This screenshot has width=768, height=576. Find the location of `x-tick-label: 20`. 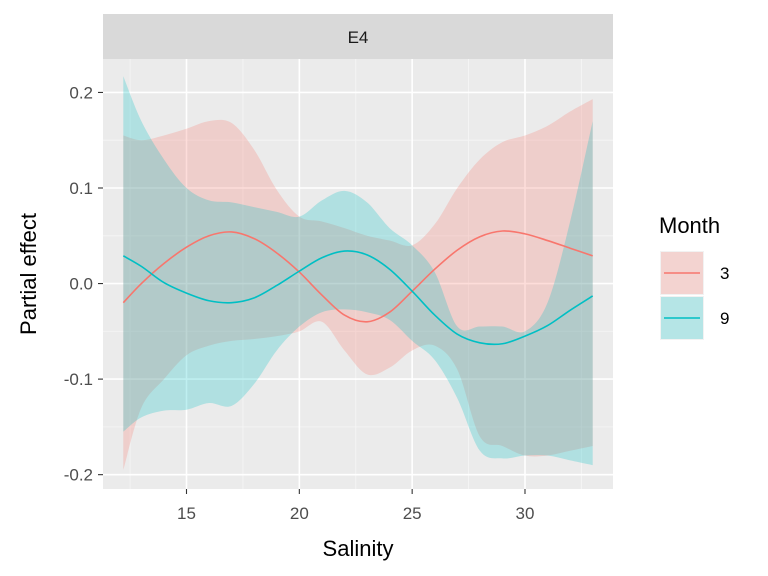

x-tick-label: 20 is located at coordinates (299, 513).